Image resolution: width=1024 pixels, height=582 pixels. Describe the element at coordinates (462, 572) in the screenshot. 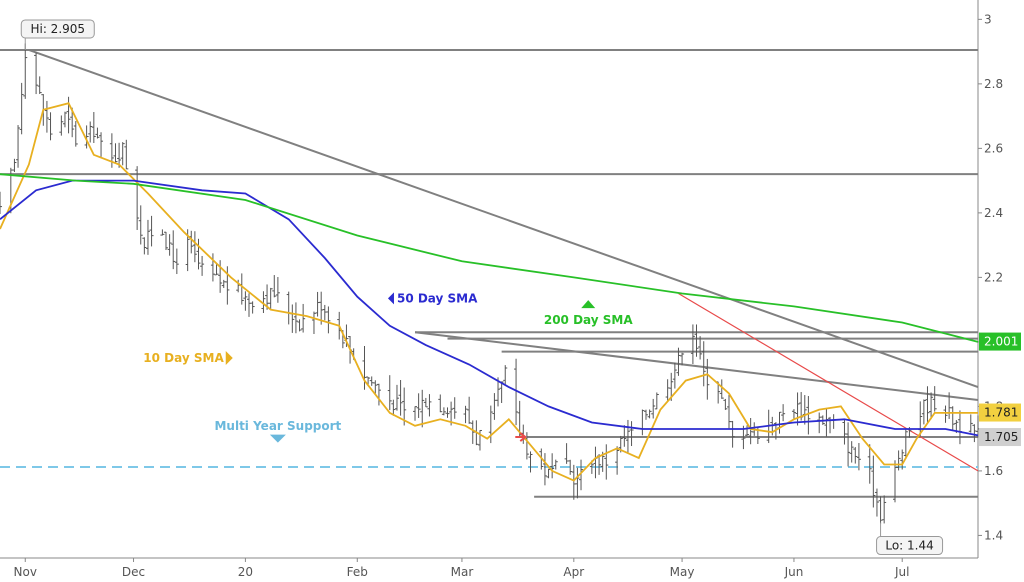

I see `x-tick-label: Mar` at that location.